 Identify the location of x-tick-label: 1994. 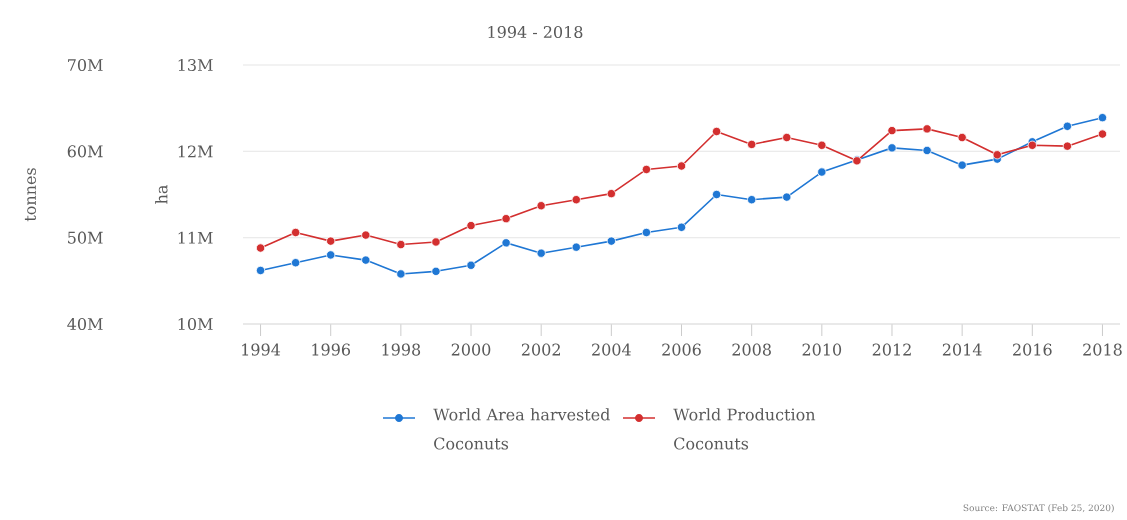
(261, 349).